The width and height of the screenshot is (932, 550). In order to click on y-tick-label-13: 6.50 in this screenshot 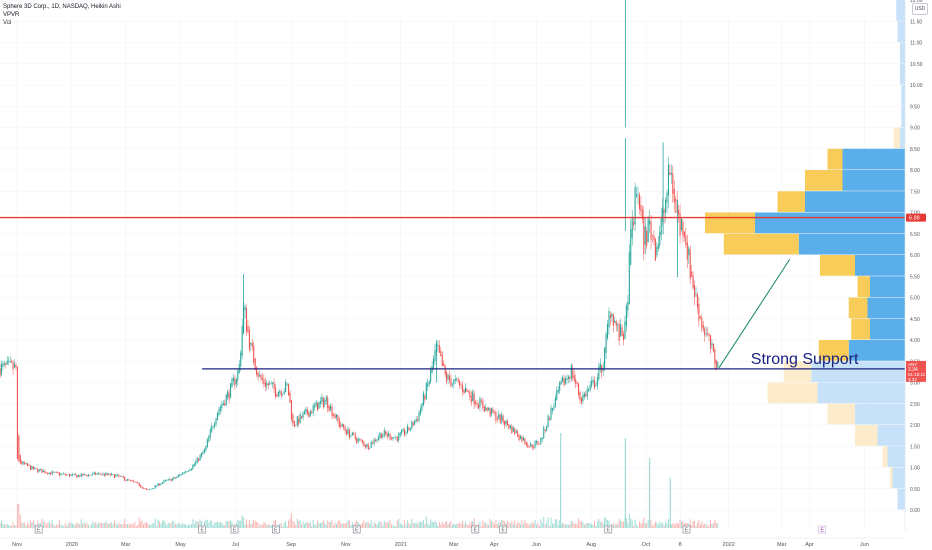, I will do `click(915, 235)`.